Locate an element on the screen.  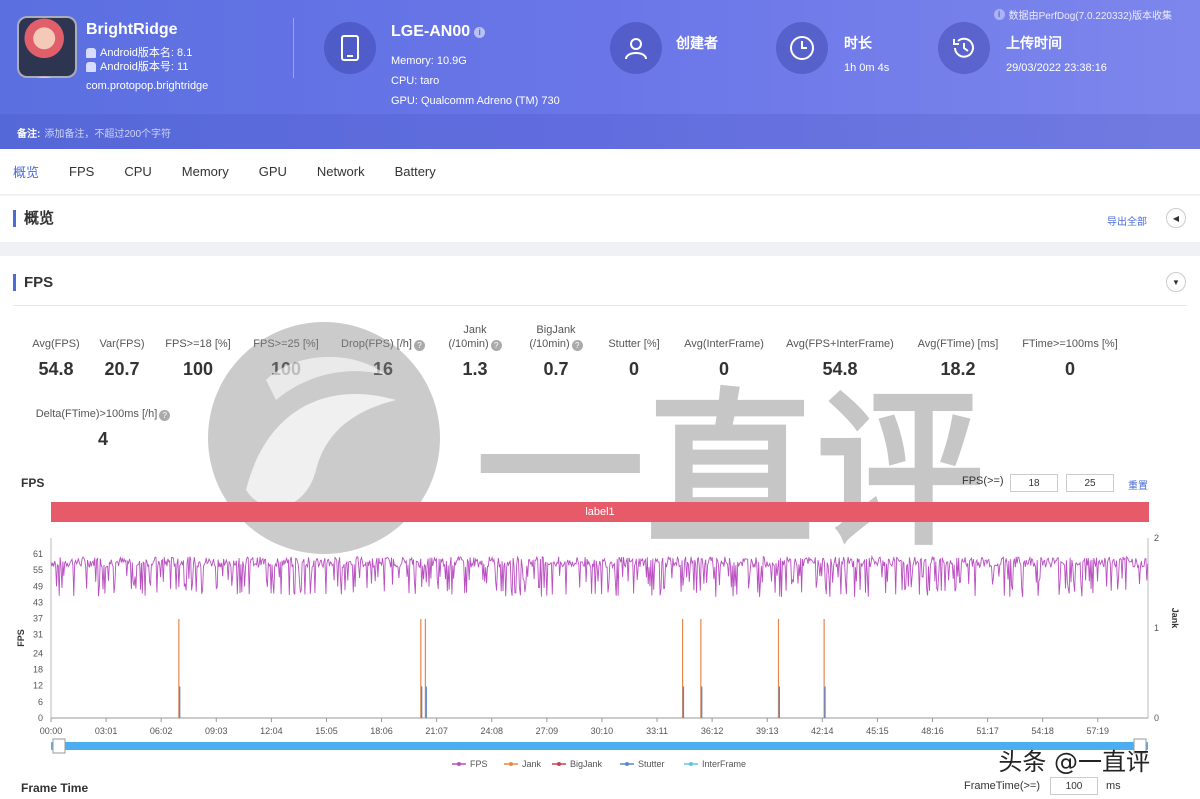
fps-chart-title: FPS is located at coordinates (33, 483).